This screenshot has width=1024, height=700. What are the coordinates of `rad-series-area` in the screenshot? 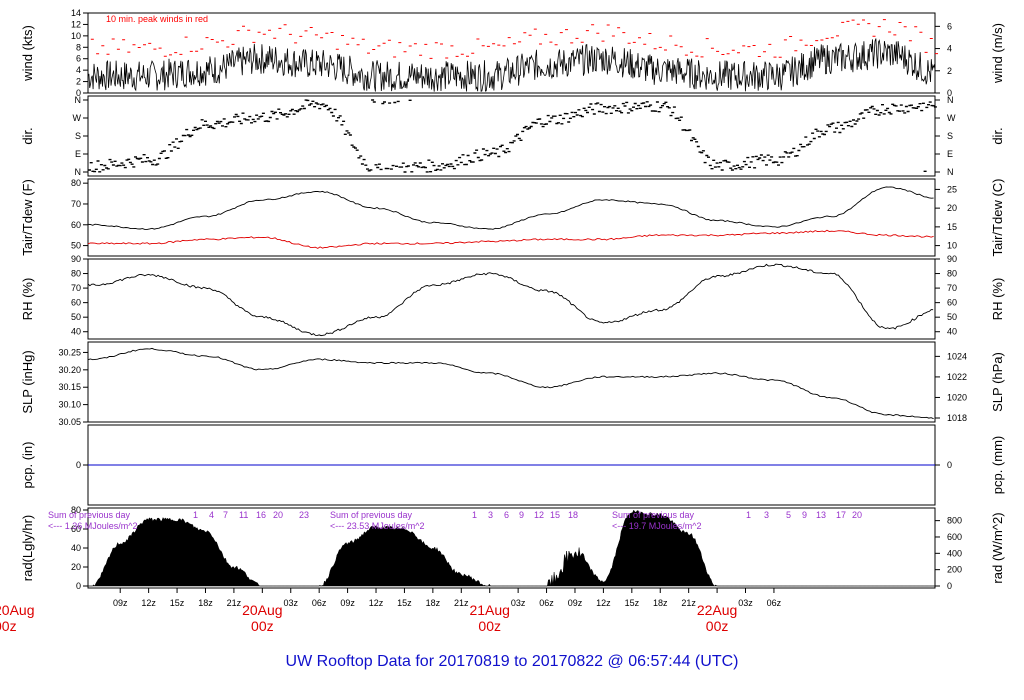 It's located at (511, 548).